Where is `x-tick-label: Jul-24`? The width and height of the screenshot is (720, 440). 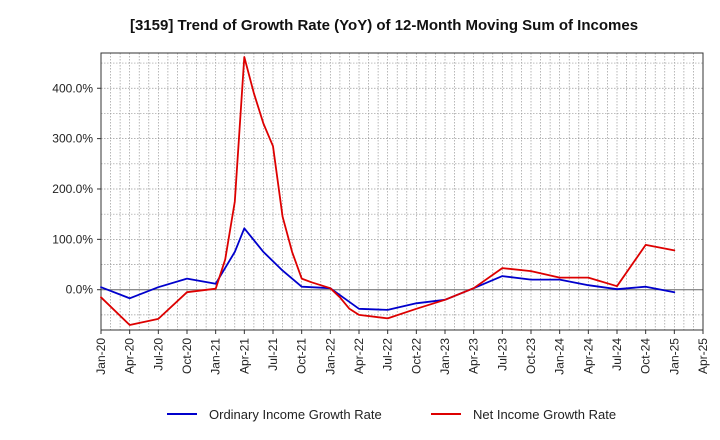
x-tick-label: Jul-24 is located at coordinates (617, 354).